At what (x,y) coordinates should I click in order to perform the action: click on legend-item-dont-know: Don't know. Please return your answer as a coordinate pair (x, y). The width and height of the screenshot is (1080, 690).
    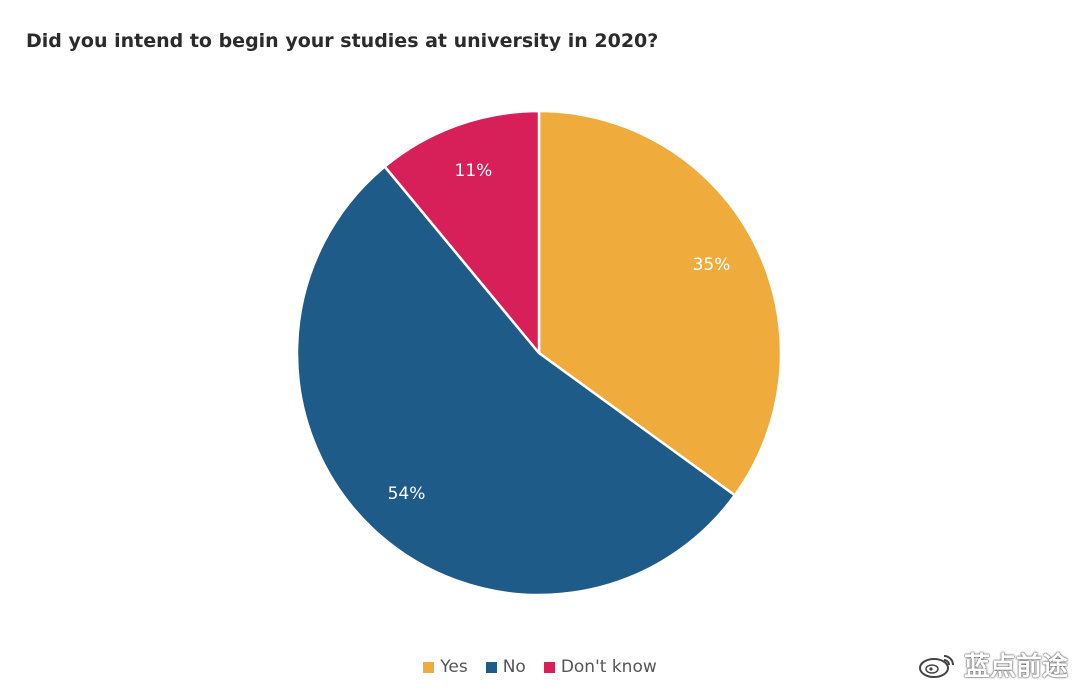
    Looking at the image, I should click on (600, 667).